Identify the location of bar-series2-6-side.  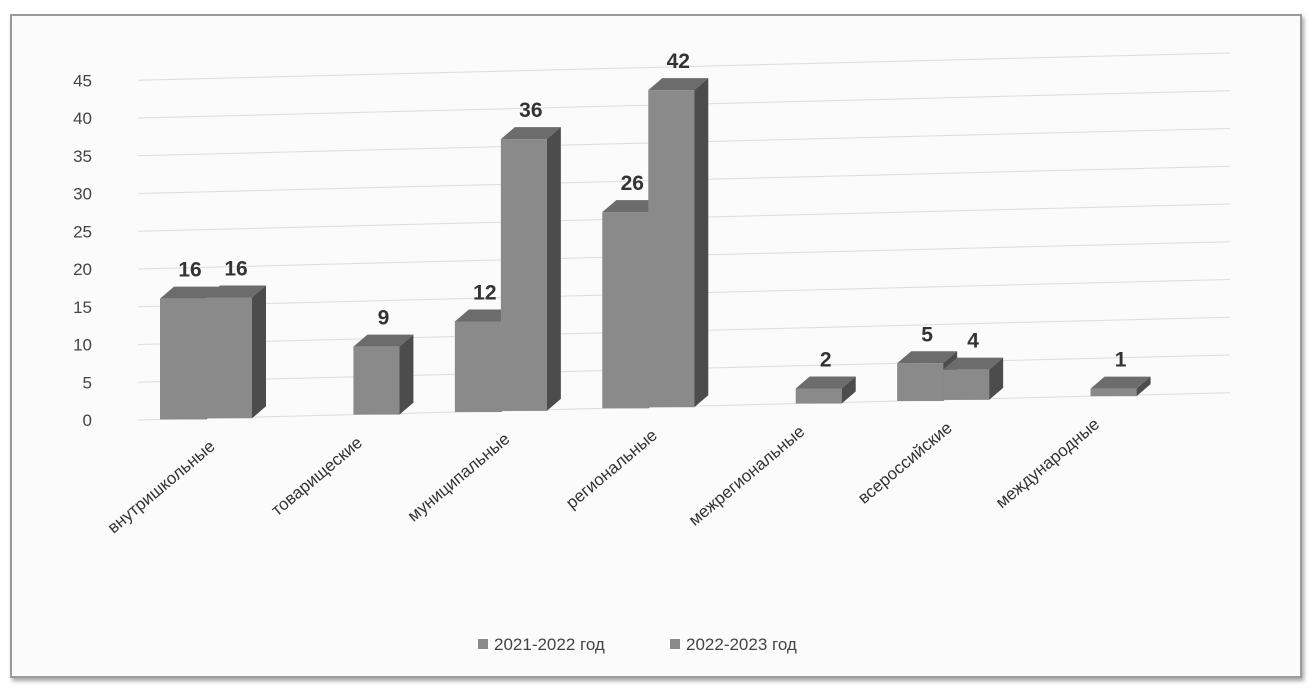
(1143, 386).